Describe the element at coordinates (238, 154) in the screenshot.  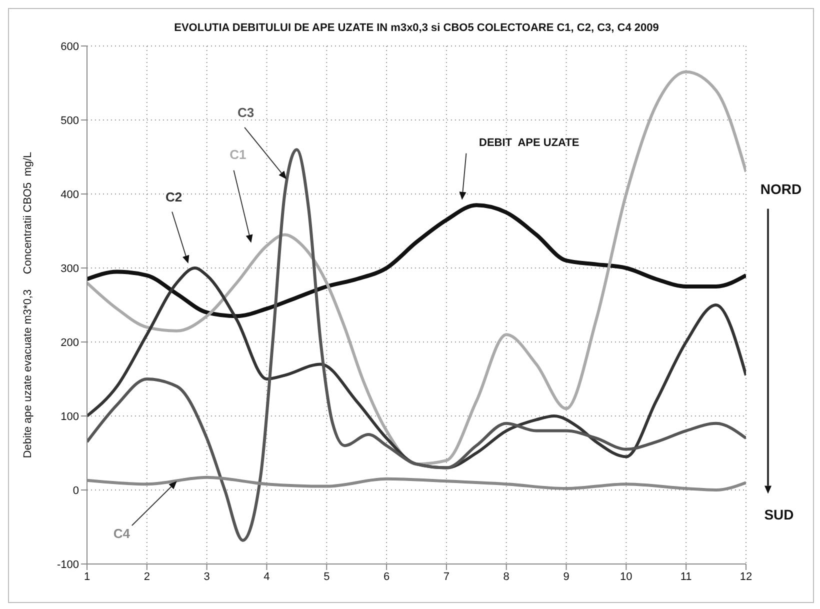
I see `text: C1` at that location.